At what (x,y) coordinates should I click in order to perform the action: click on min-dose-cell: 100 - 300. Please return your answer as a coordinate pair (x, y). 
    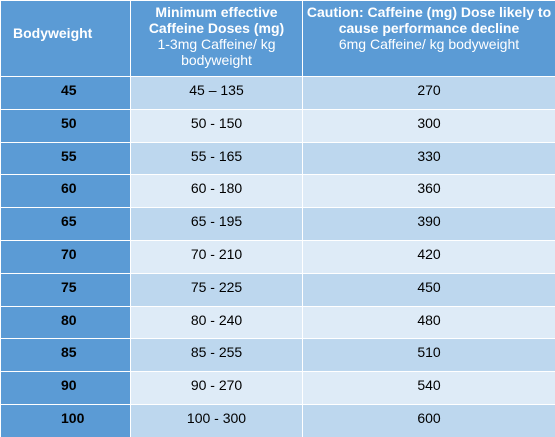
    Looking at the image, I should click on (216, 420).